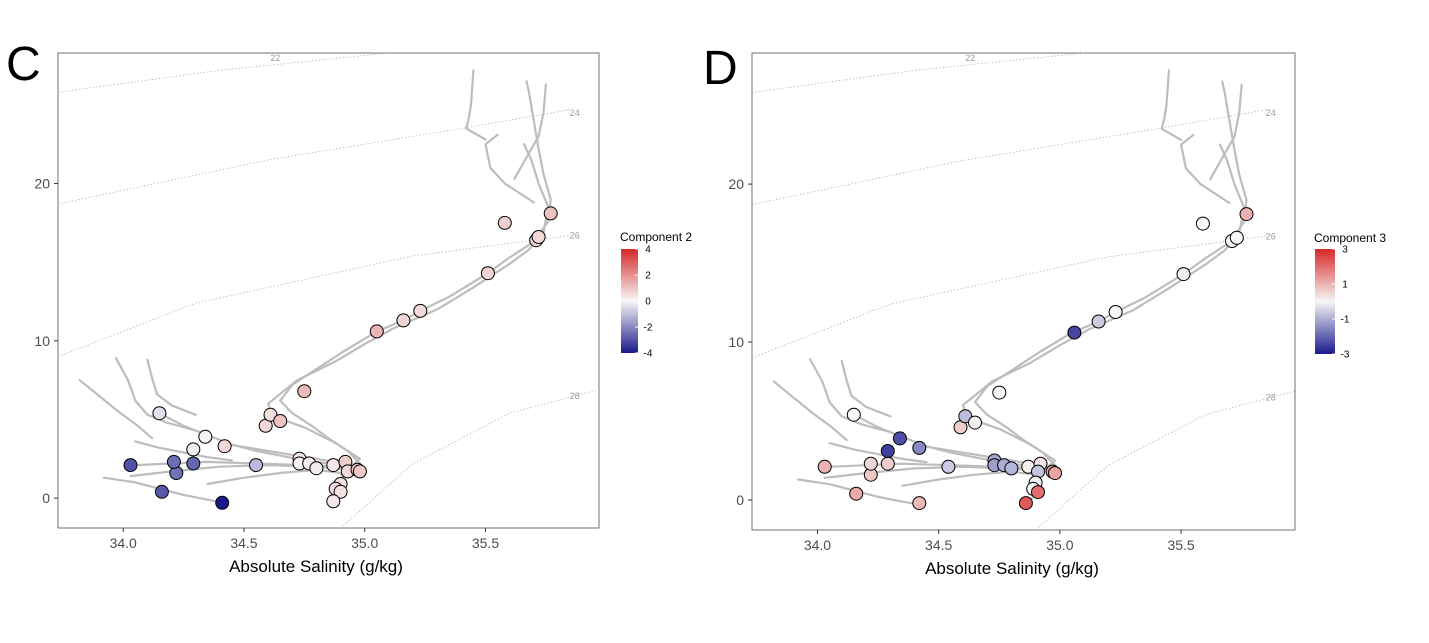  Describe the element at coordinates (644, 302) in the screenshot. I see `colorbar-ticks-c: 4 2 0 -2 -4` at that location.